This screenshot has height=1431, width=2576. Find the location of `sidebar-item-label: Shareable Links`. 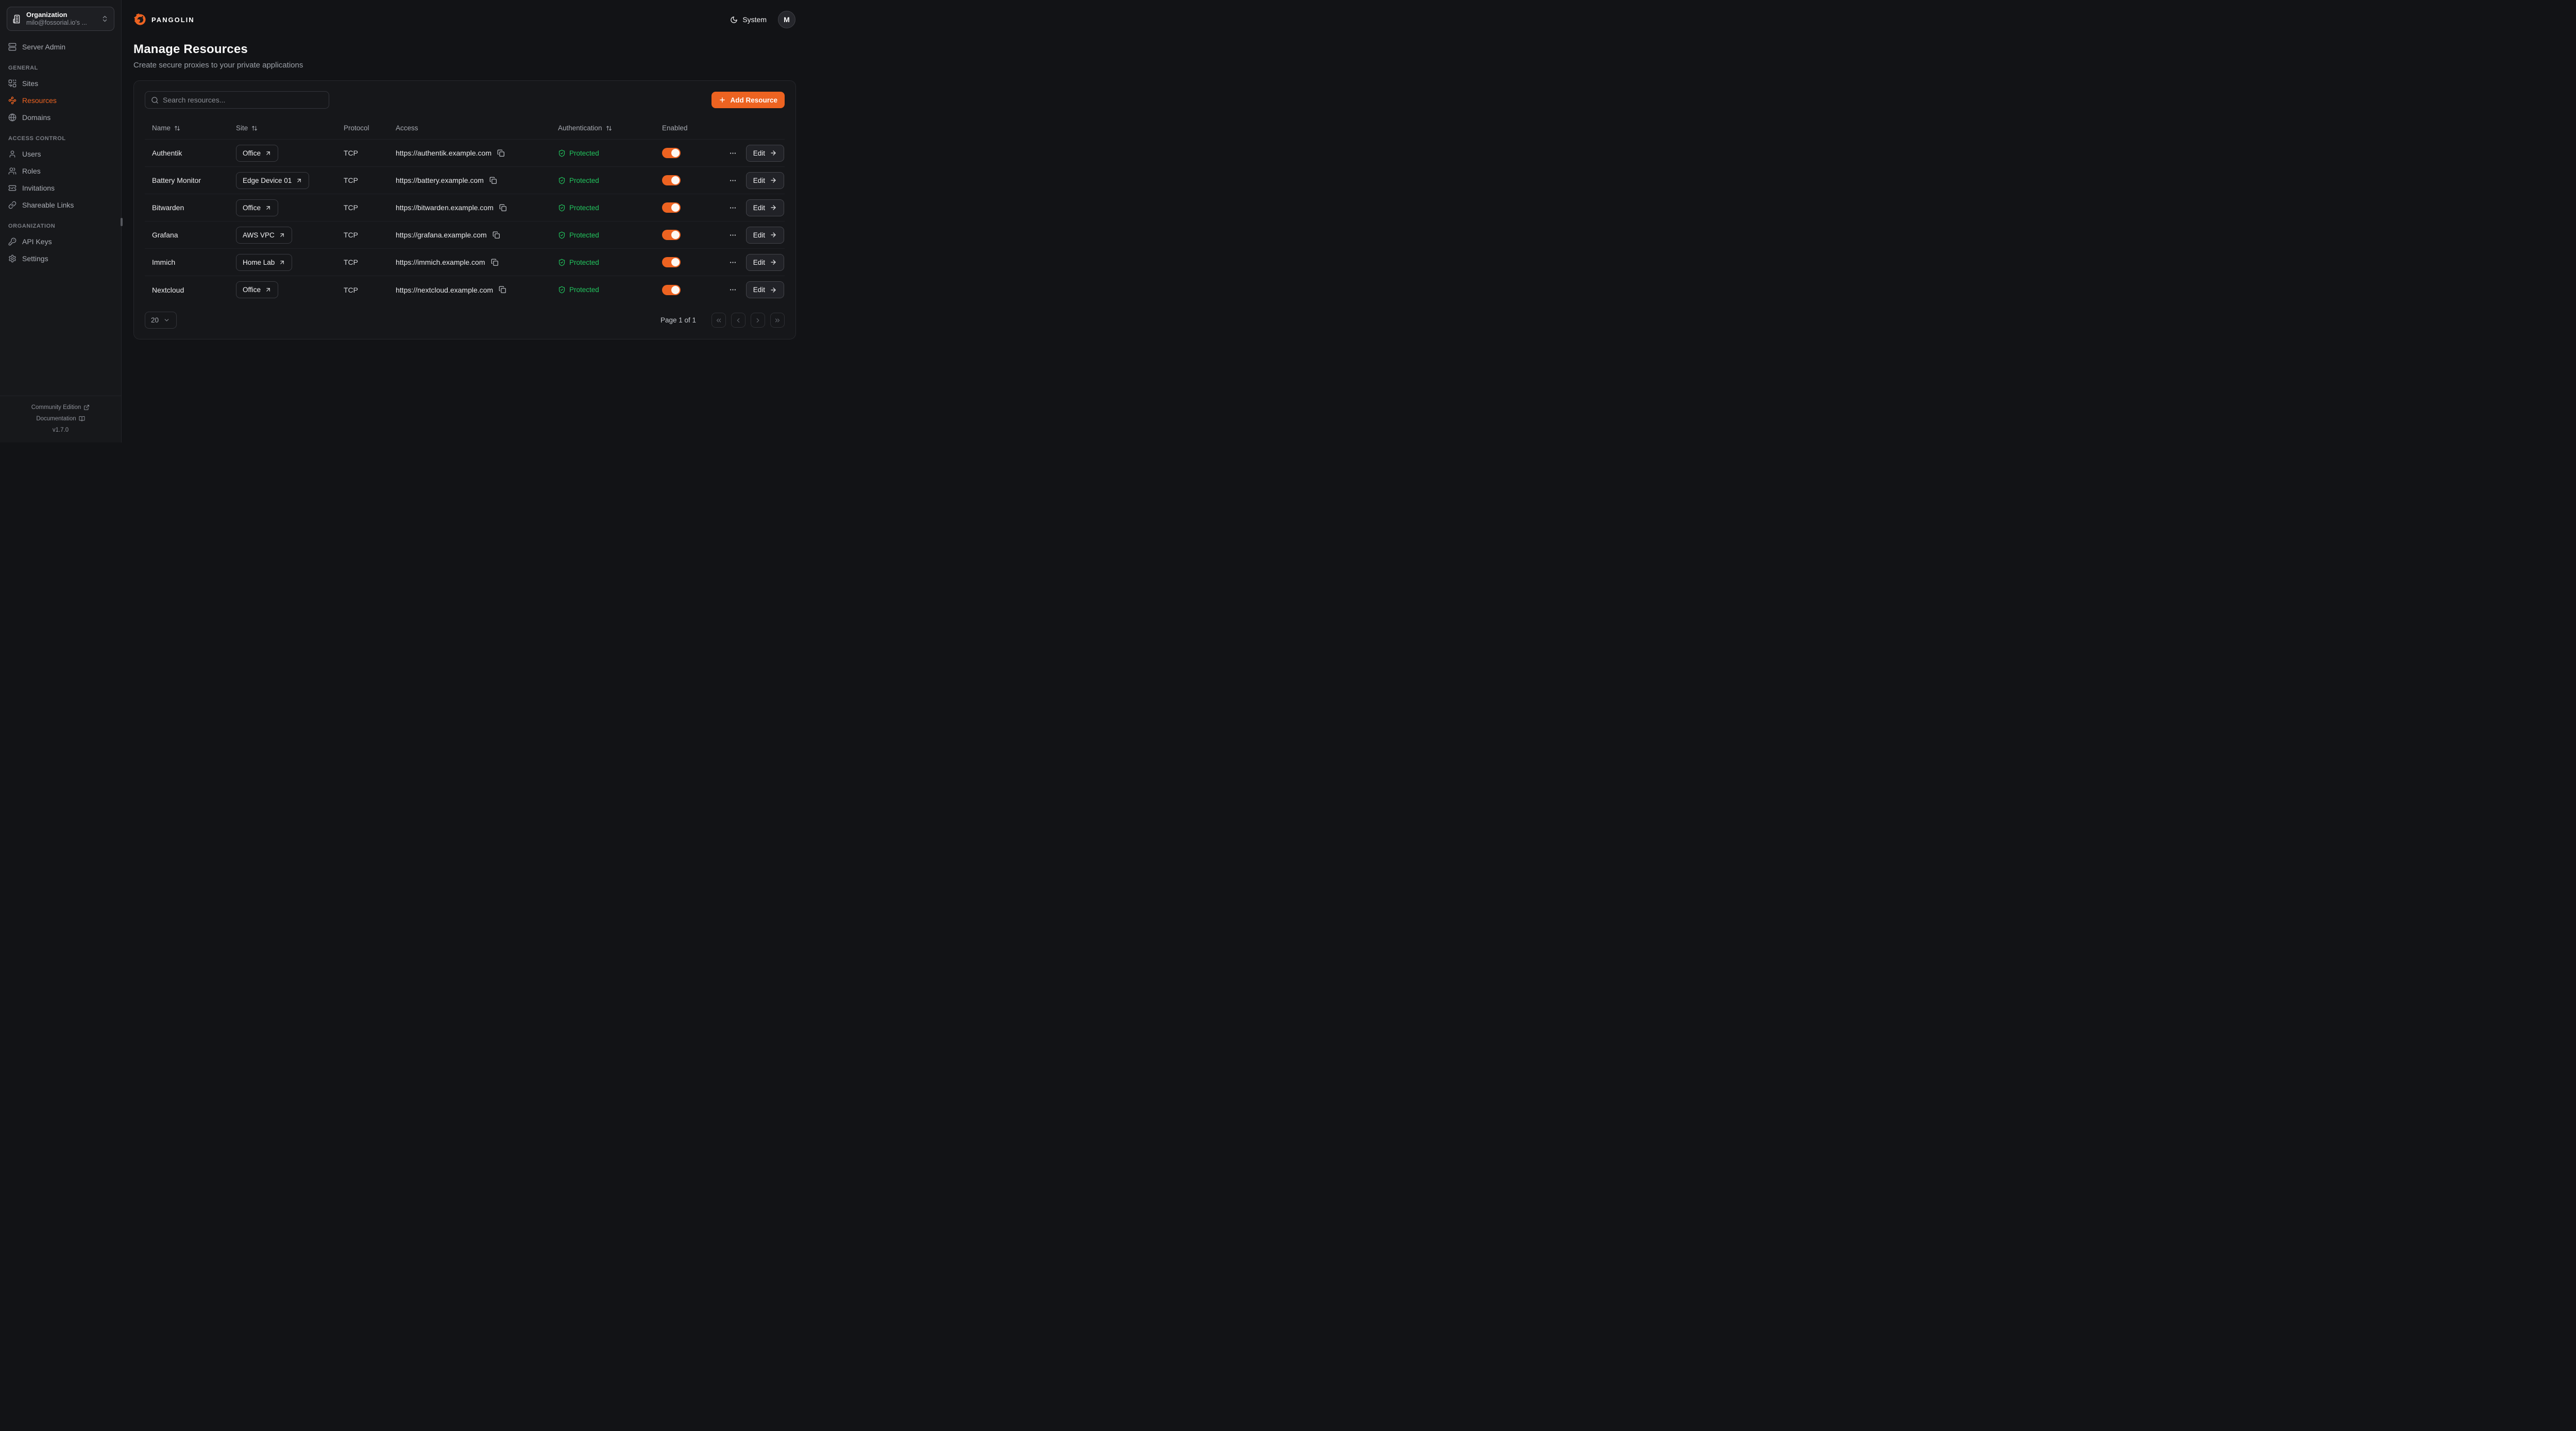

sidebar-item-label: Shareable Links is located at coordinates (48, 204).